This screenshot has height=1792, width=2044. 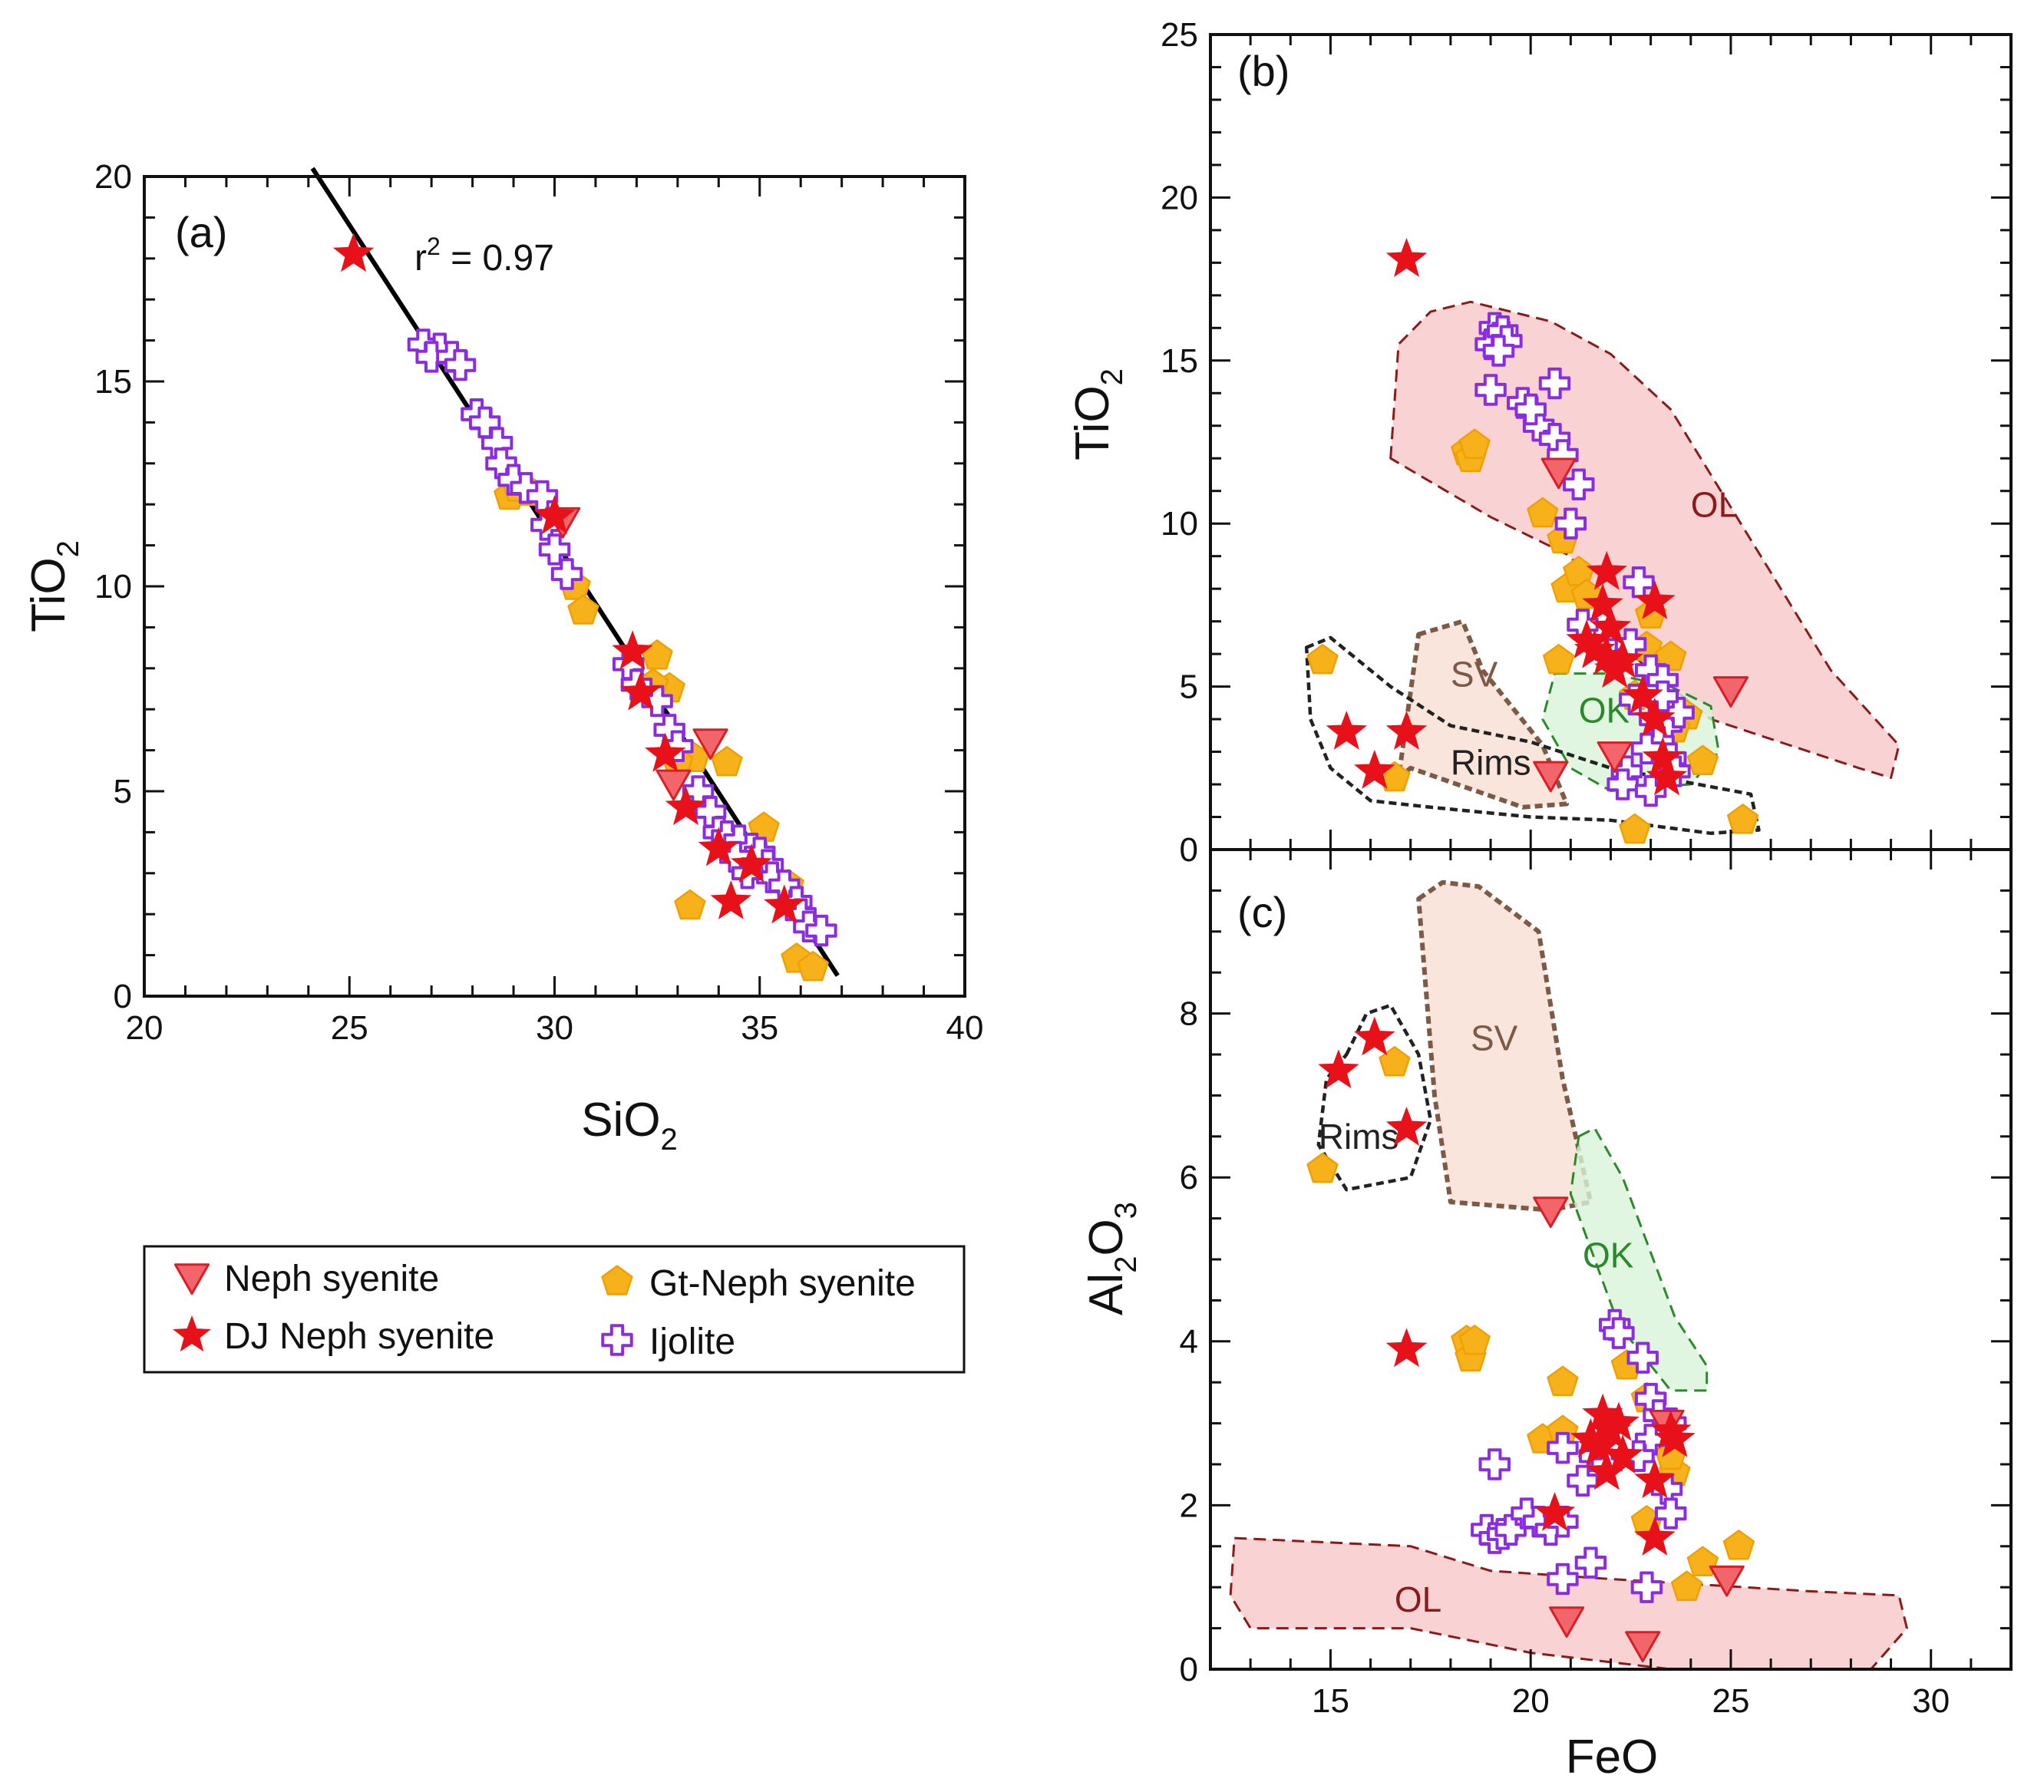 What do you see at coordinates (1613, 1757) in the screenshot?
I see `panel-c-xlabel: FeO` at bounding box center [1613, 1757].